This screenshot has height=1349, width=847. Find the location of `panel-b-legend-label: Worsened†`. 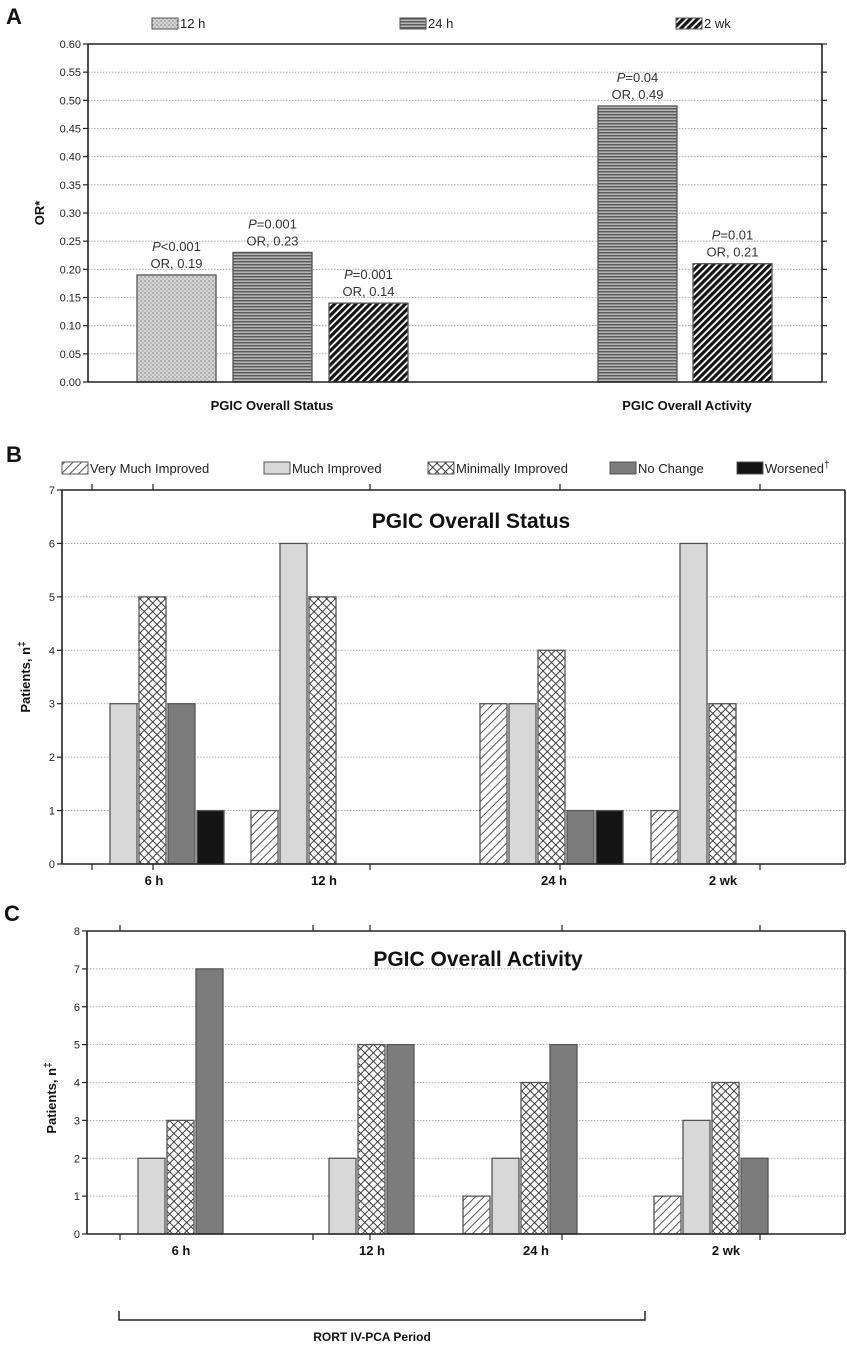

panel-b-legend-label: Worsened† is located at coordinates (797, 468).